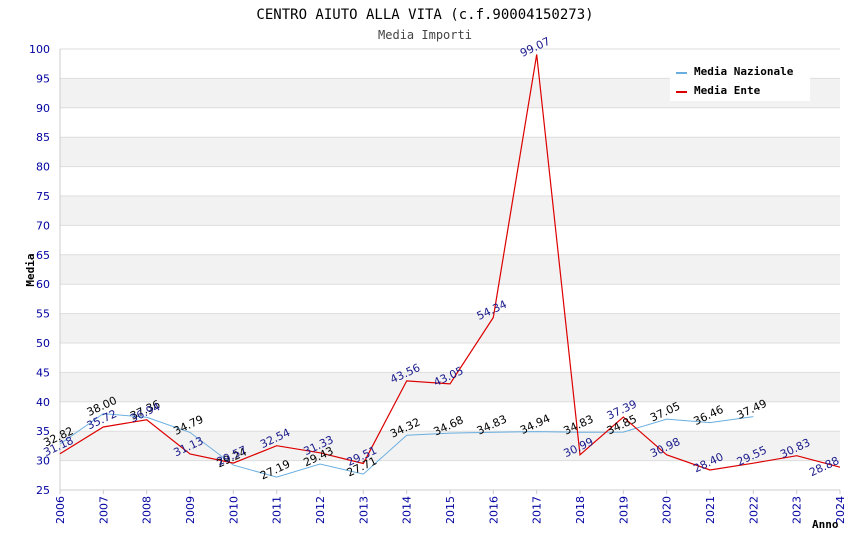 The height and width of the screenshot is (550, 850). Describe the element at coordinates (277, 510) in the screenshot. I see `x-tick-label: 2011` at that location.